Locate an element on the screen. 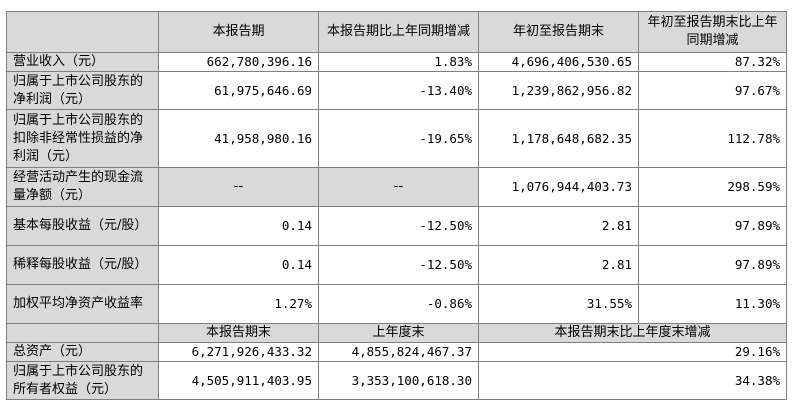 This screenshot has width=800, height=417. table-row: 稀释每股收益（元/股） 0.14 -12.50% 2.81 97.89% is located at coordinates (396, 265).